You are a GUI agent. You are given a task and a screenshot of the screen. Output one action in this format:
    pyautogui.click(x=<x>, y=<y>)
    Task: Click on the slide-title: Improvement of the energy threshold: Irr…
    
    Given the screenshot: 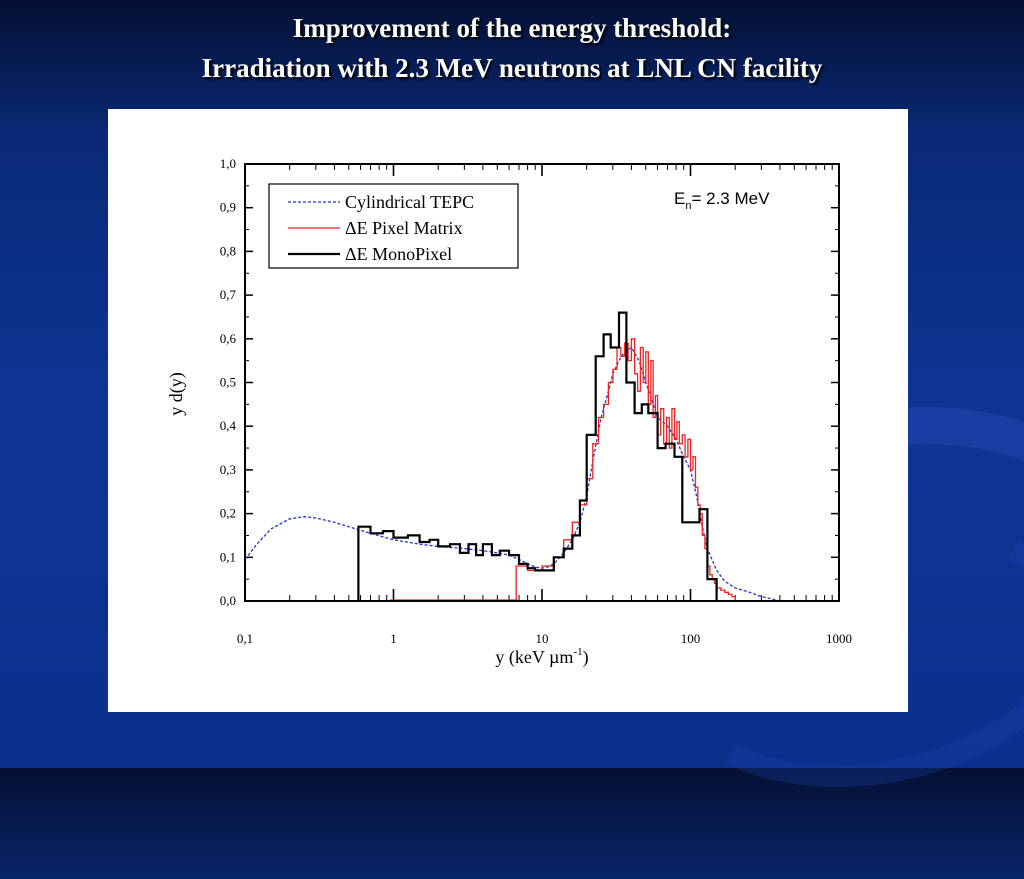 What is the action you would take?
    pyautogui.click(x=512, y=48)
    